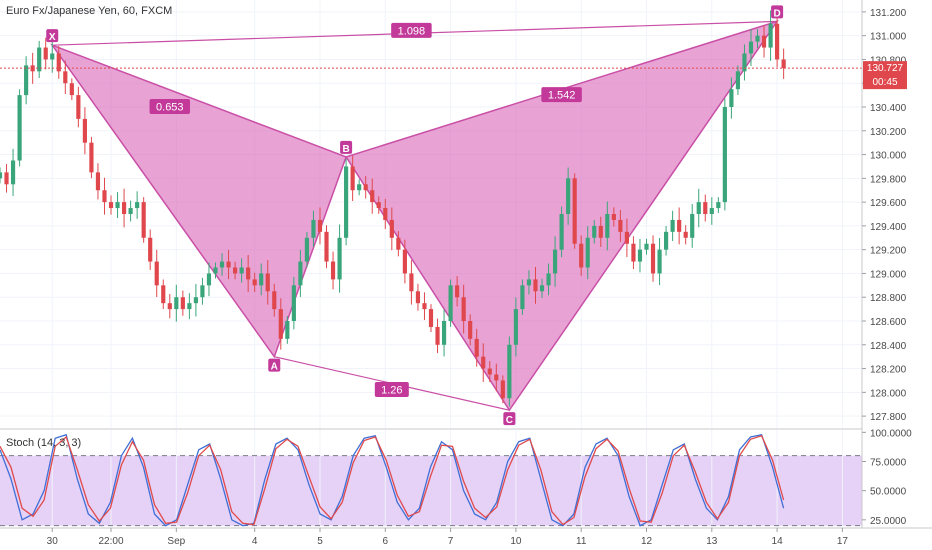 The height and width of the screenshot is (550, 932). Describe the element at coordinates (448, 537) in the screenshot. I see `time-axis: 30 22:00 Sep 4 5 6 7 10 11 12 13 14 17` at that location.